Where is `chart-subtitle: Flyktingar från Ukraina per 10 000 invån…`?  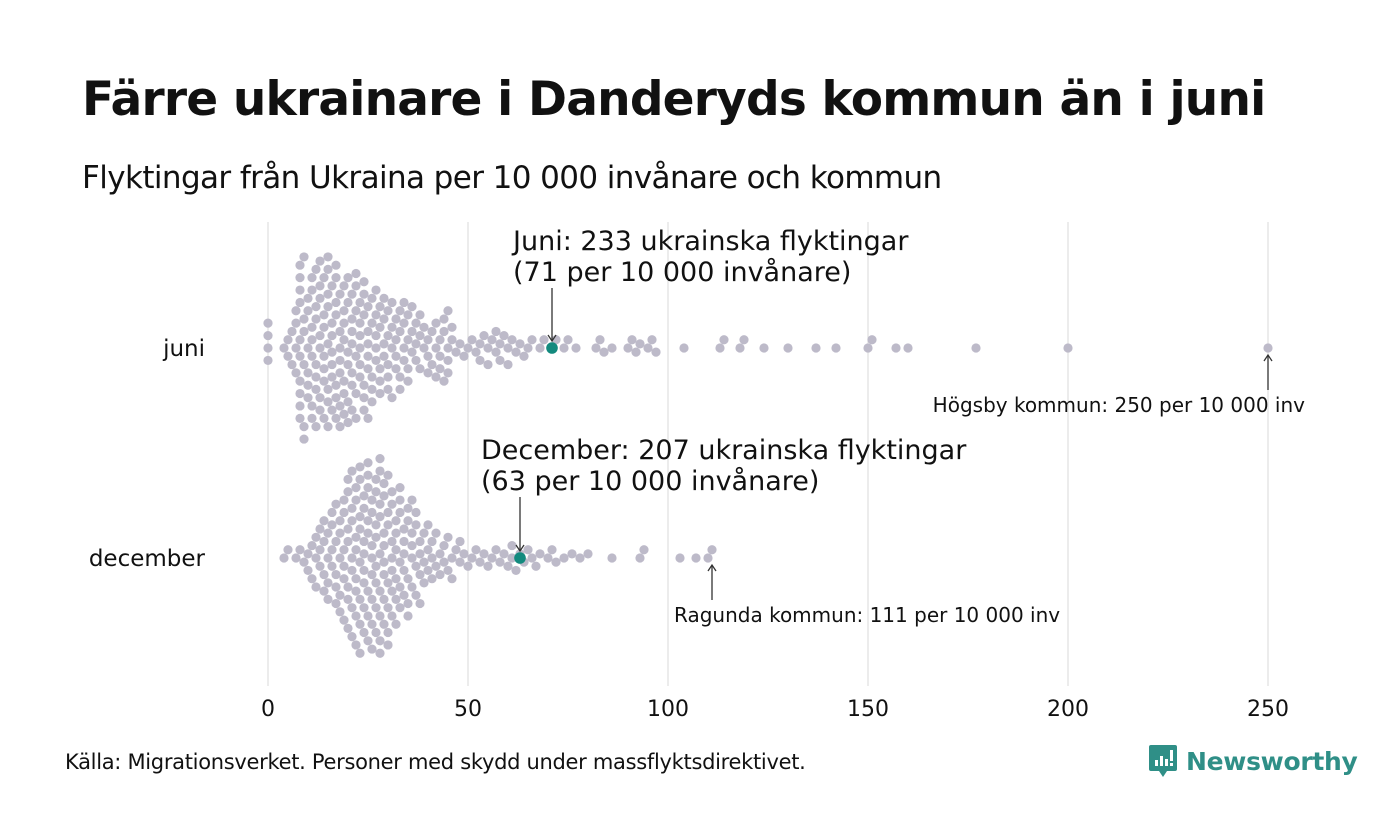 chart-subtitle: Flyktingar från Ukraina per 10 000 invån… is located at coordinates (512, 178).